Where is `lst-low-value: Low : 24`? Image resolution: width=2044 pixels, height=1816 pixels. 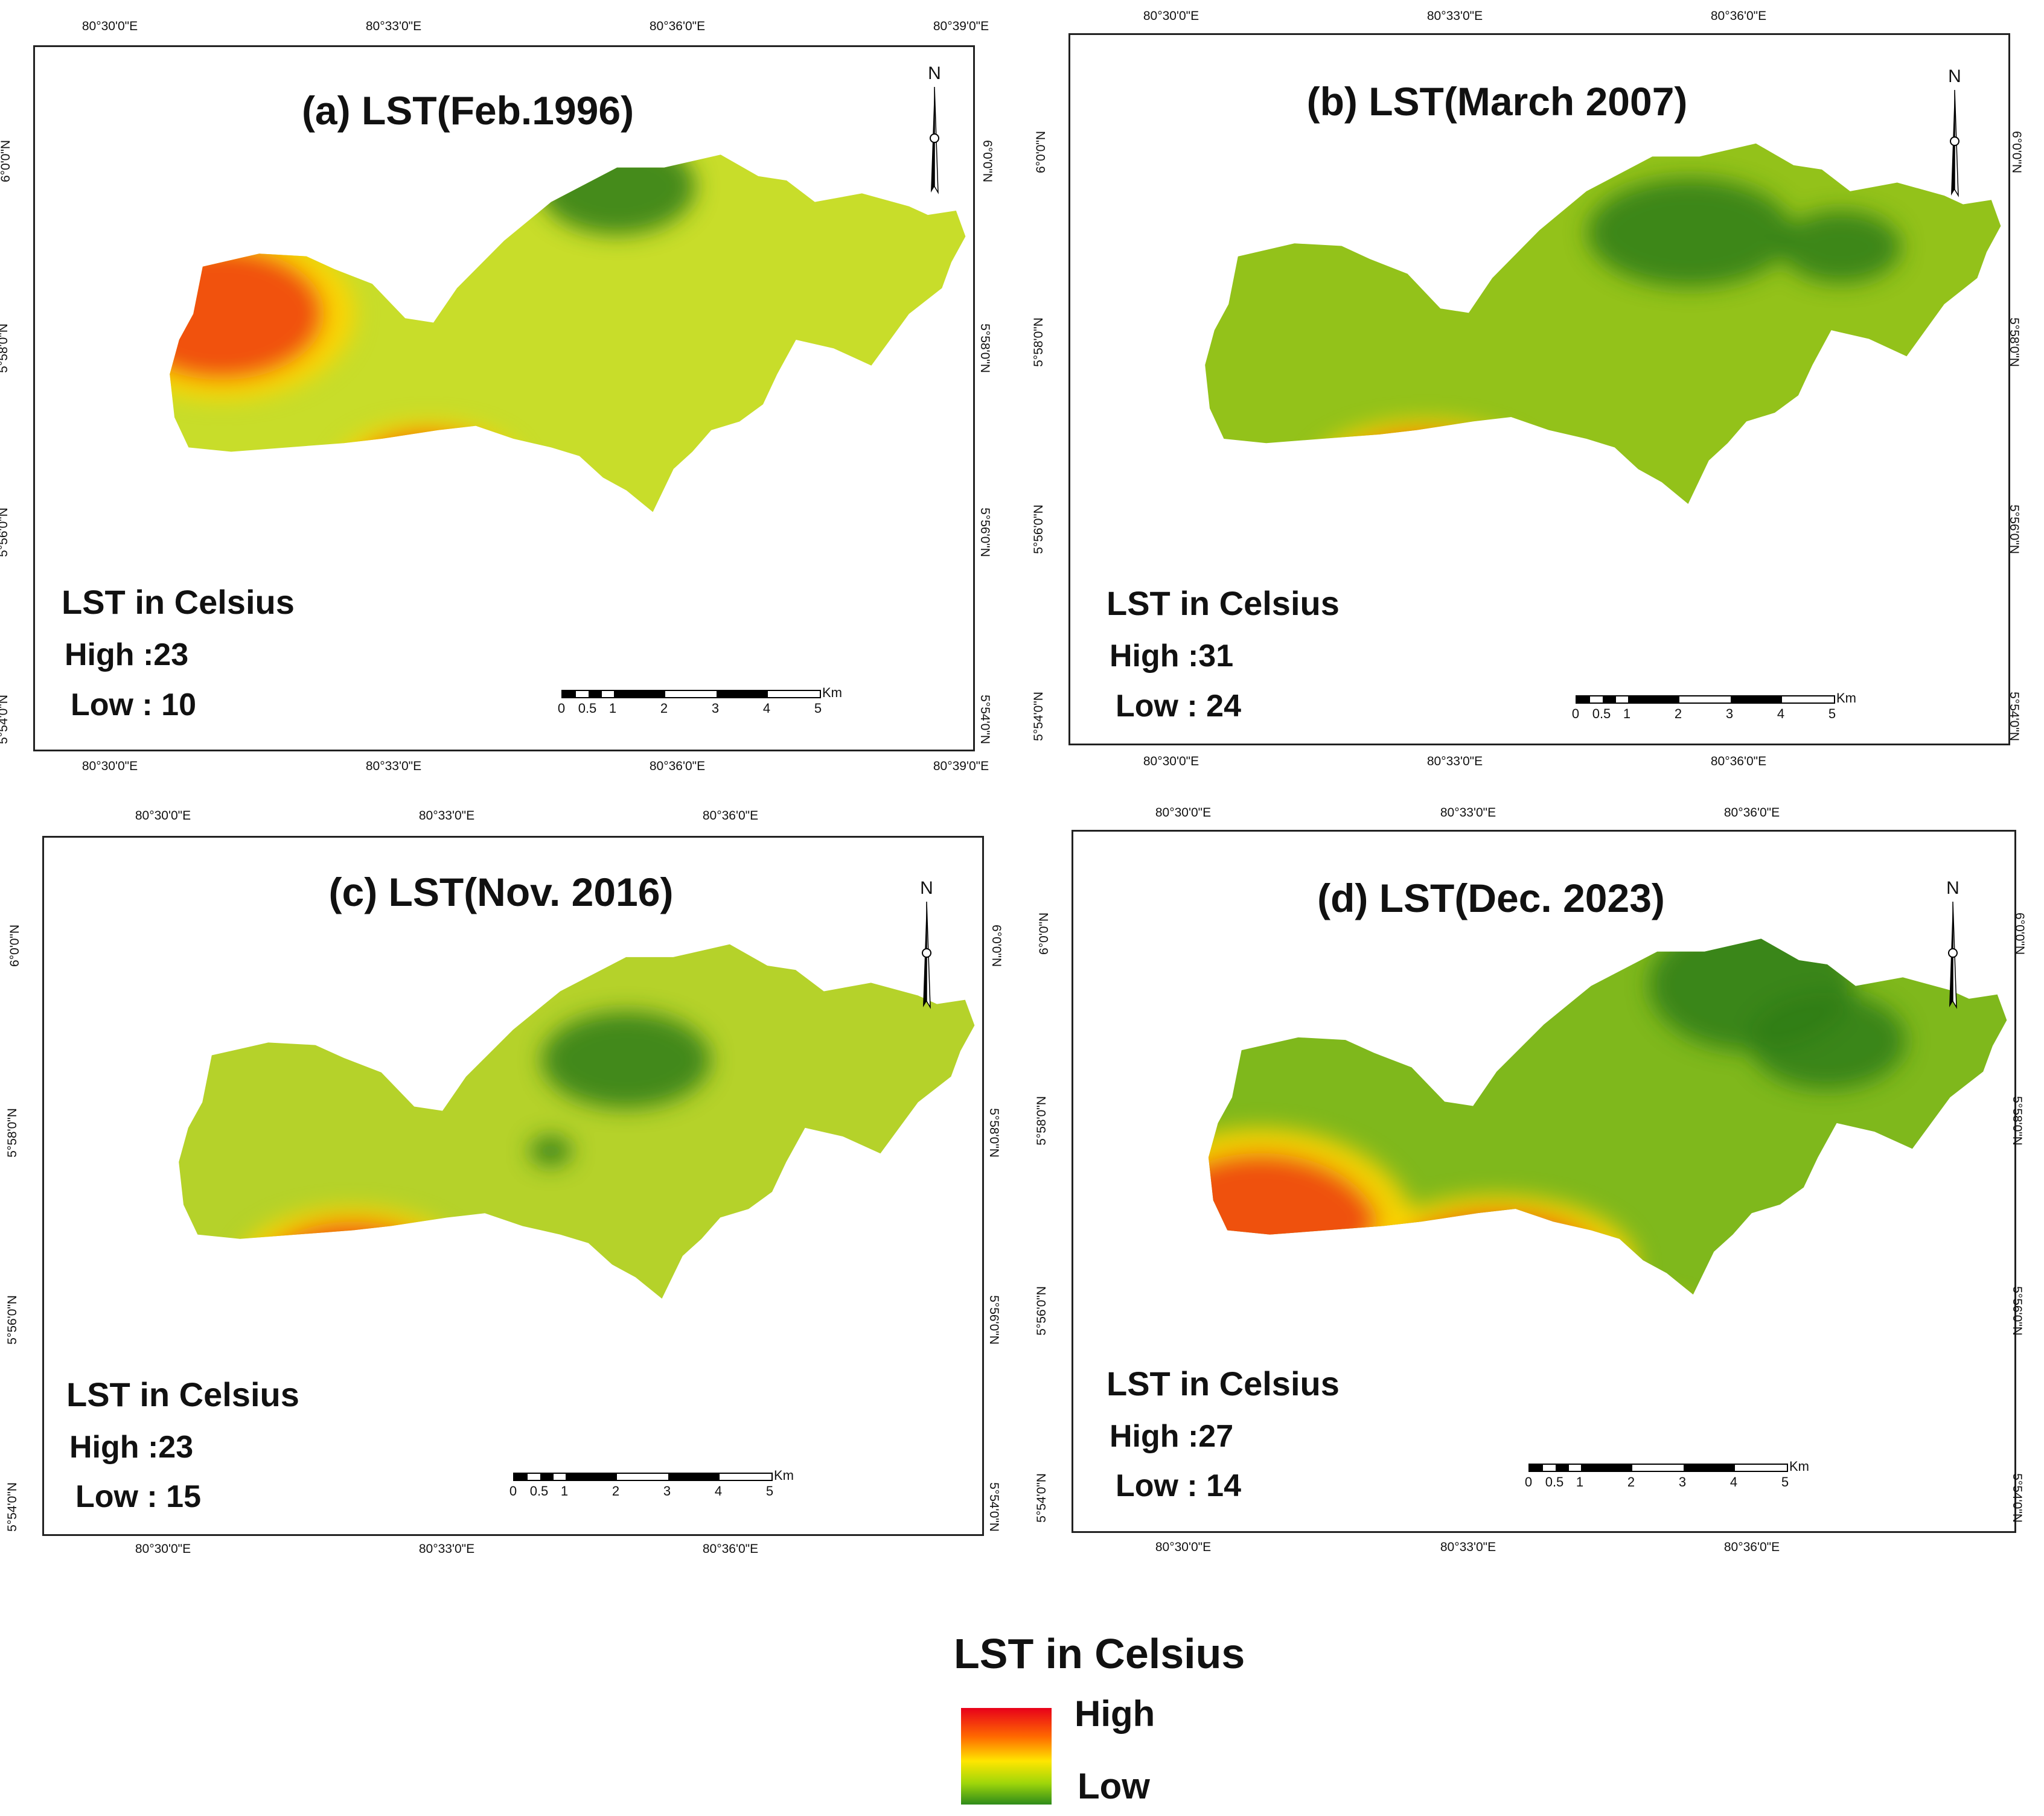
lst-low-value: Low : 24 is located at coordinates (1179, 706).